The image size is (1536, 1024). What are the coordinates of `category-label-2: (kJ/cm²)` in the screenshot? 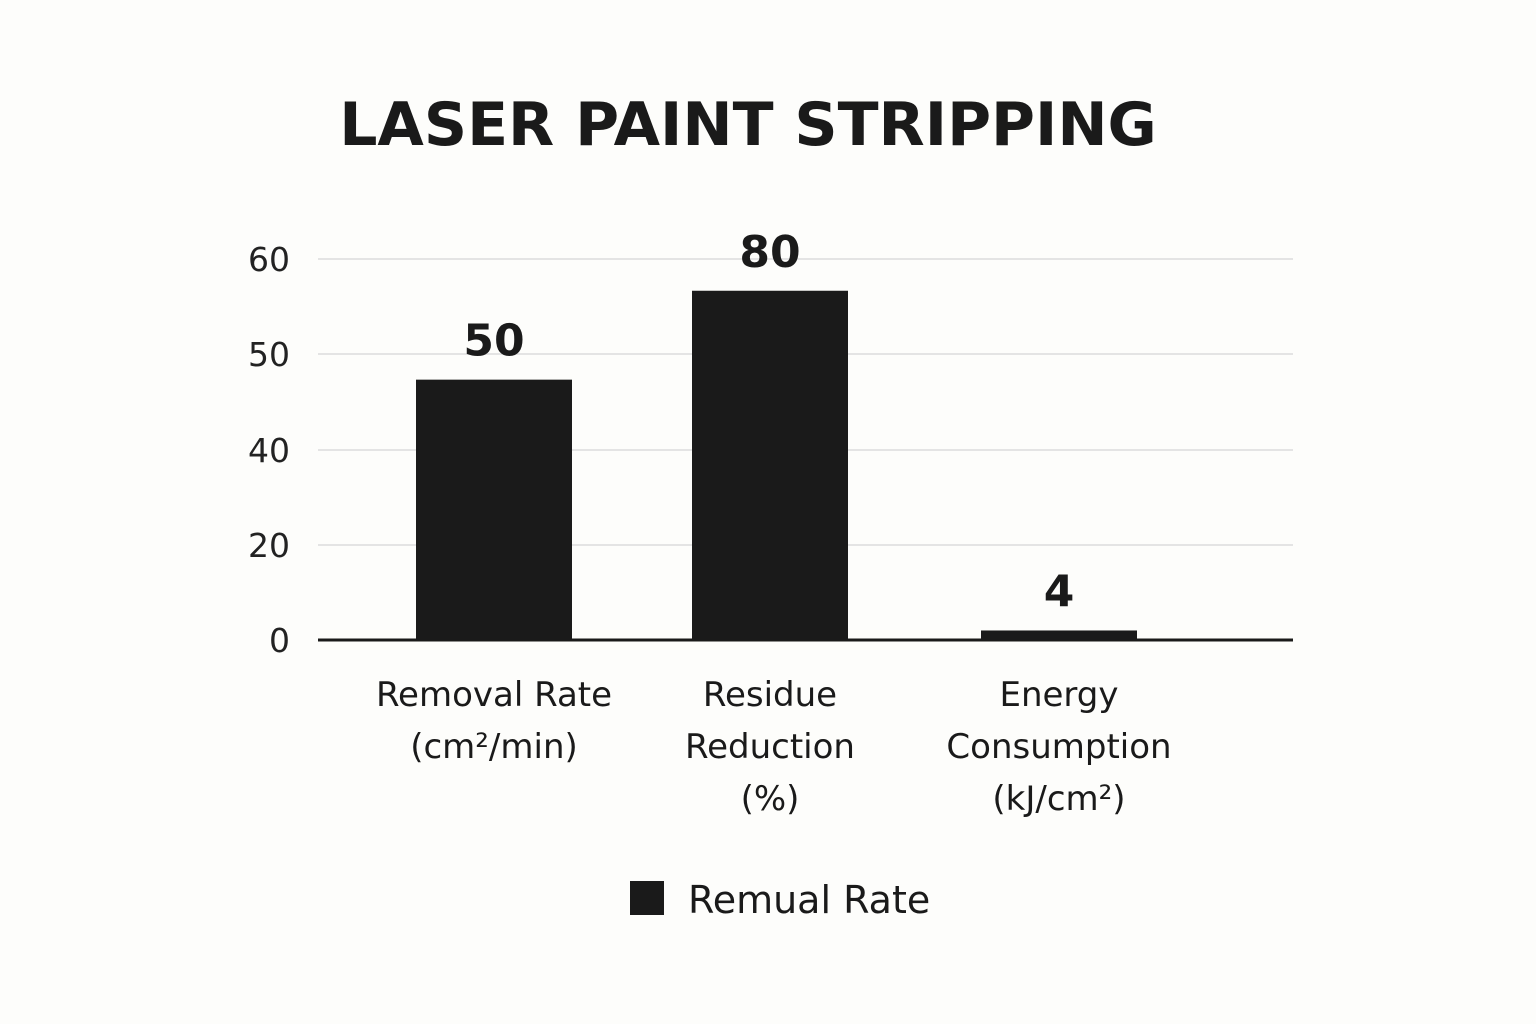 It's located at (1058, 799).